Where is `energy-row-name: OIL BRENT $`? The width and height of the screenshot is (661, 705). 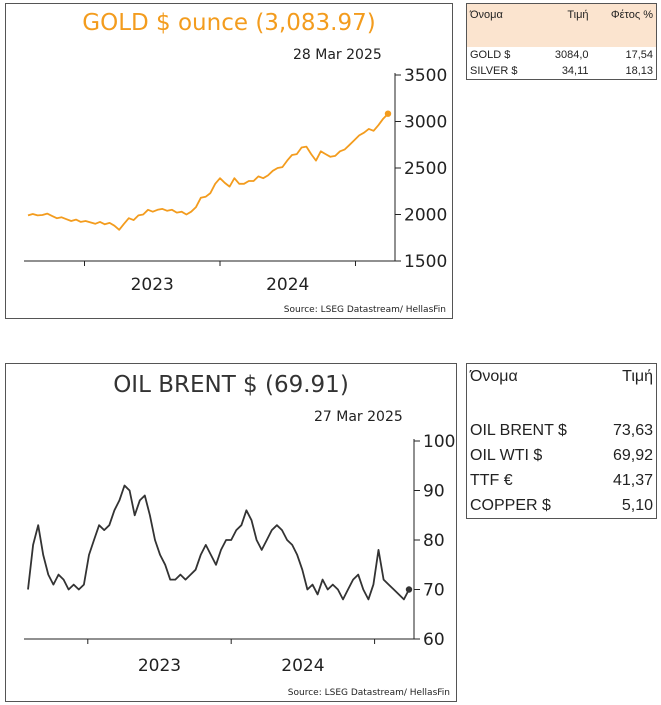
energy-row-name: OIL BRENT $ is located at coordinates (518, 430).